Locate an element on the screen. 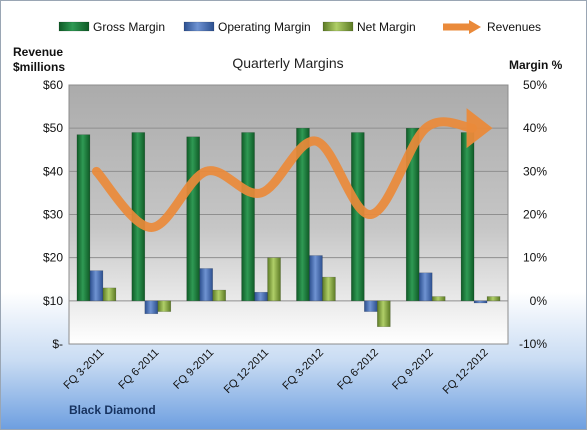 This screenshot has height=431, width=587. category-label: FQ 3-2011 is located at coordinates (83, 369).